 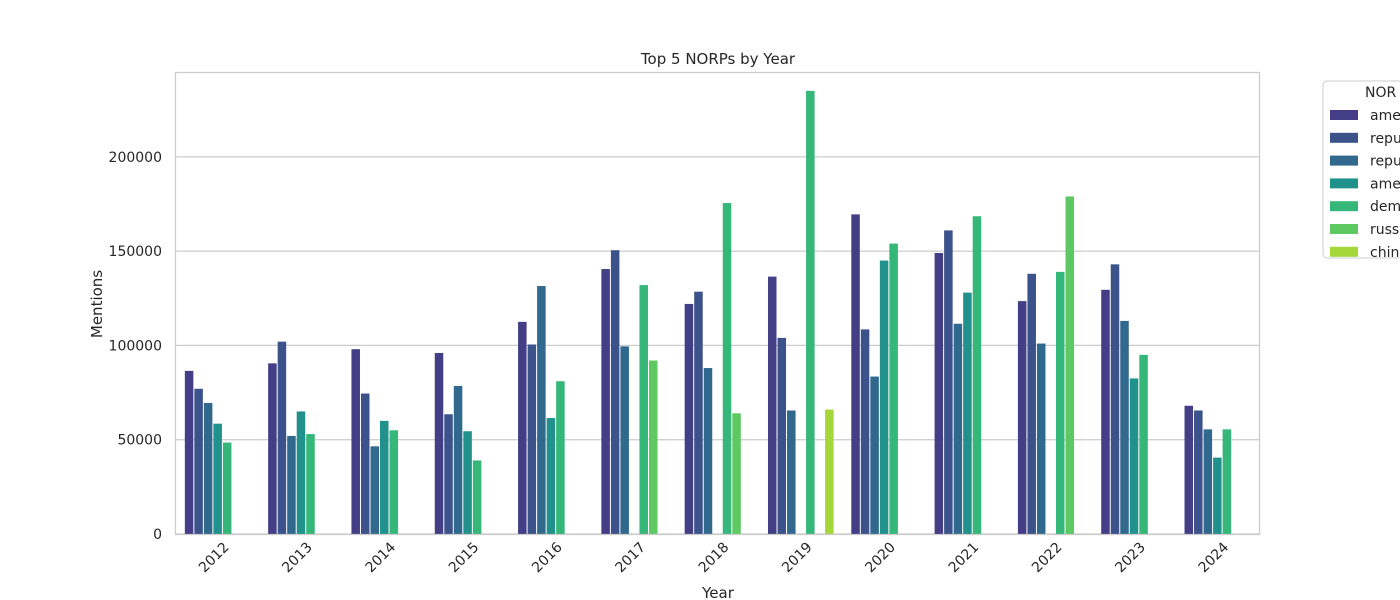 What do you see at coordinates (718, 59) in the screenshot?
I see `chart-title: Top 5 NORPs by Year` at bounding box center [718, 59].